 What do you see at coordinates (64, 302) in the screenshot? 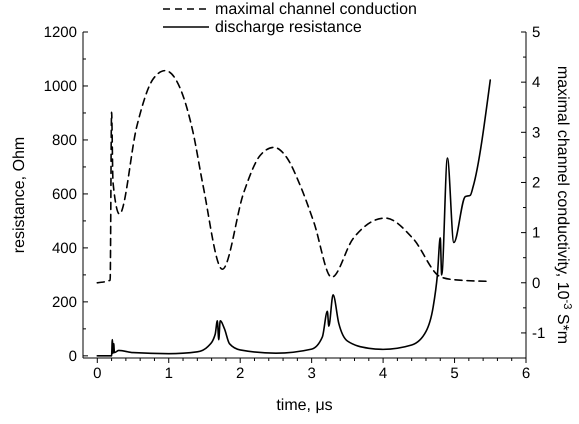
I see `y-tick-label: 200` at bounding box center [64, 302].